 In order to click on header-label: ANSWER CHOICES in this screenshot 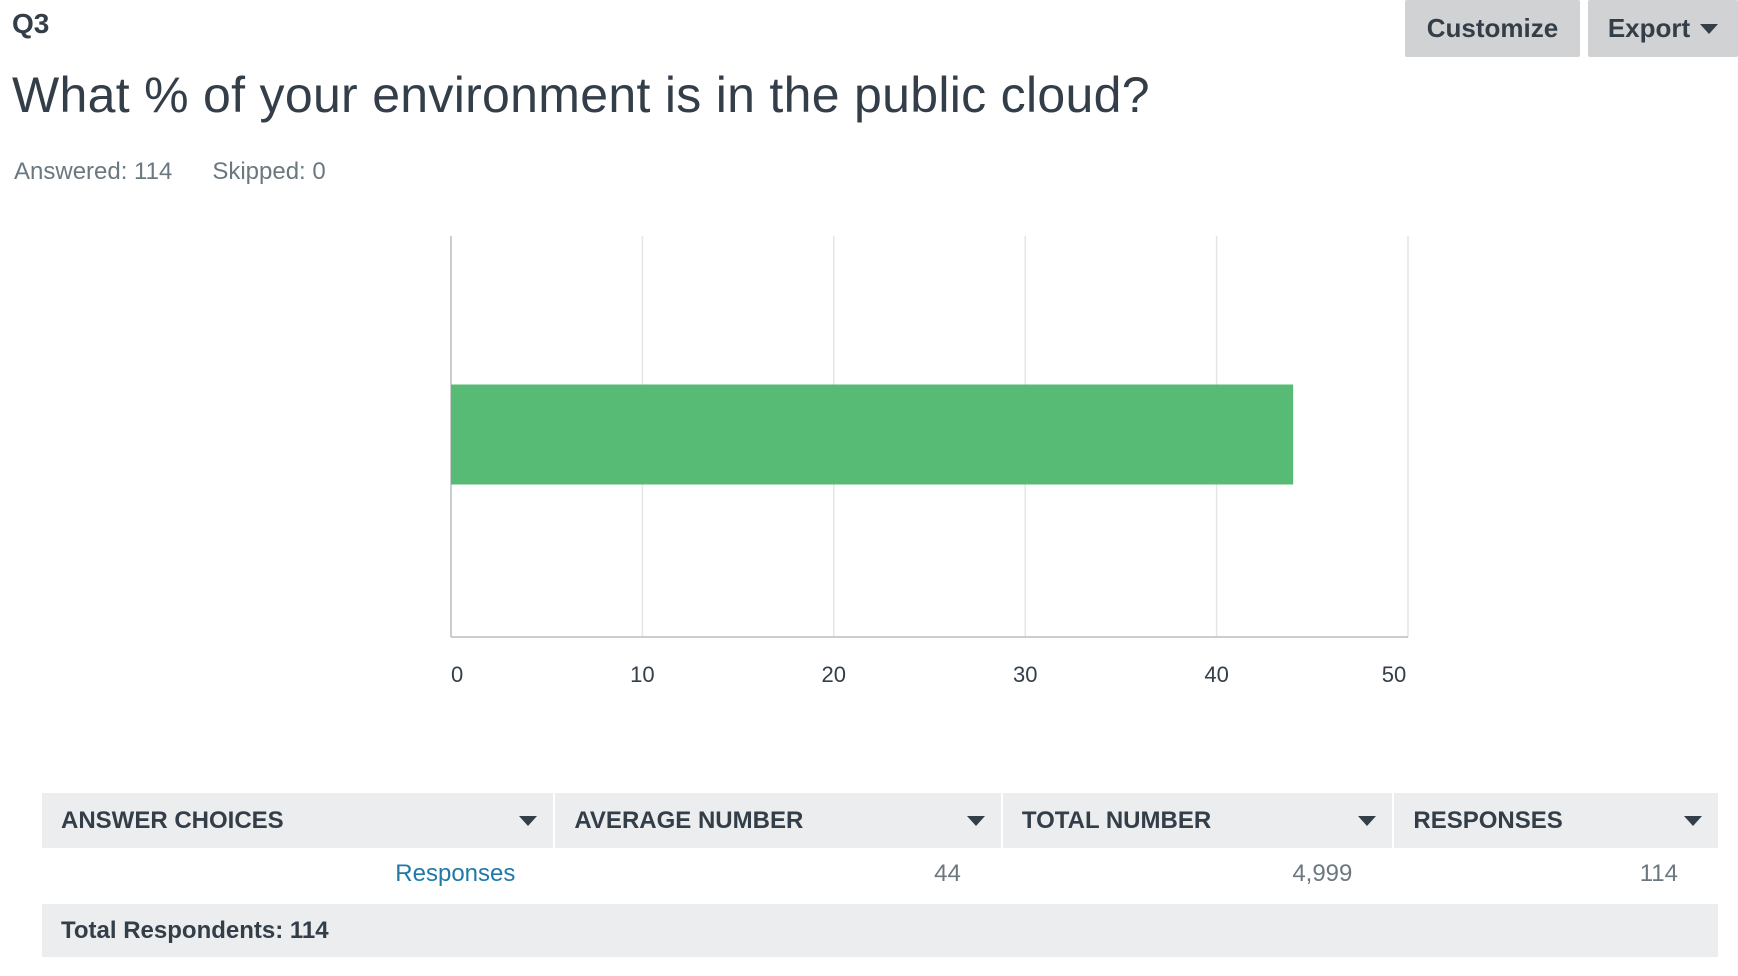, I will do `click(172, 820)`.